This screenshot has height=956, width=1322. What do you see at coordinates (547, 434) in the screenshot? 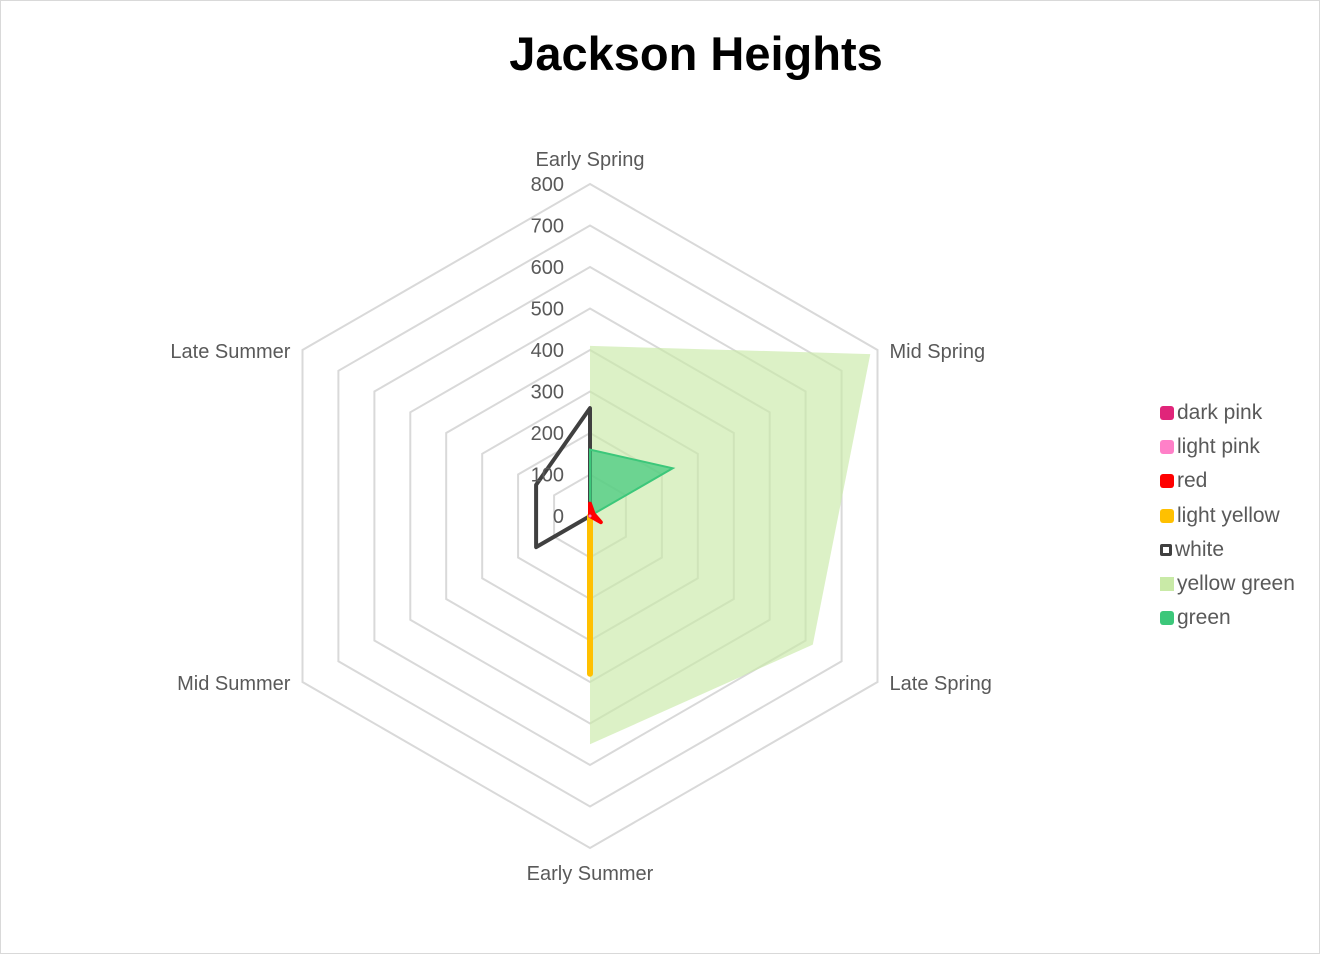
I see `radial-tick-label: 200` at bounding box center [547, 434].